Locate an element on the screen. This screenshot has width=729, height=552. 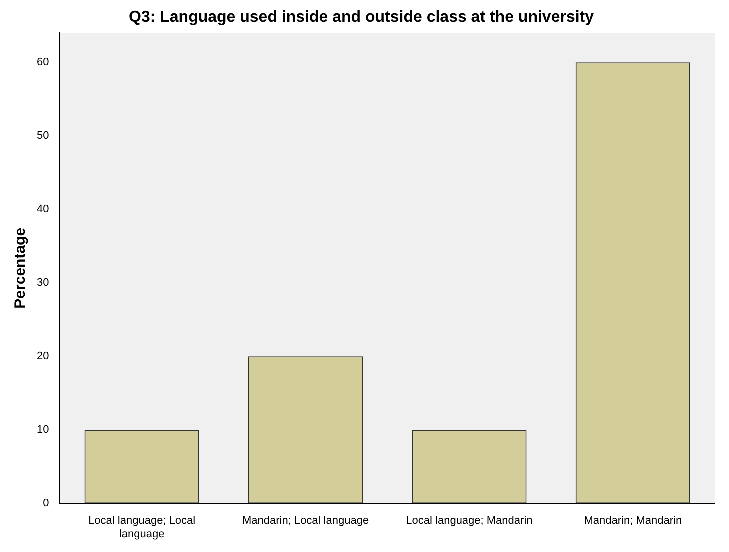
x-tick-label: Mandarin; Local language is located at coordinates (306, 521).